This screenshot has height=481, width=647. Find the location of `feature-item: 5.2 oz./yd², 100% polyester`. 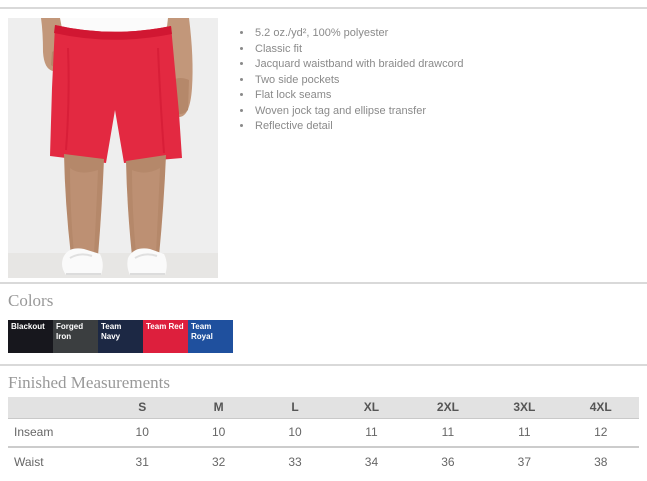

feature-item: 5.2 oz./yd², 100% polyester is located at coordinates (358, 34).